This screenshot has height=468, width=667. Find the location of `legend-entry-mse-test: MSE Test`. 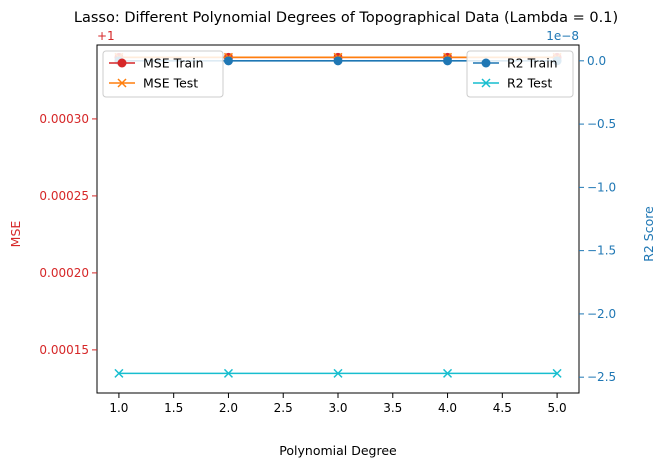

legend-entry-mse-test: MSE Test is located at coordinates (153, 83).